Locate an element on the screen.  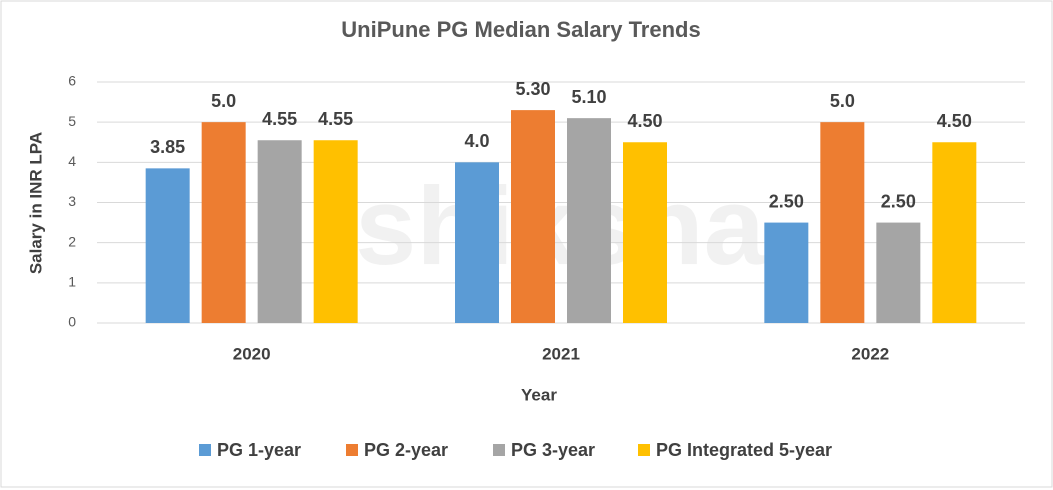
data-label: 4.0 is located at coordinates (476, 141).